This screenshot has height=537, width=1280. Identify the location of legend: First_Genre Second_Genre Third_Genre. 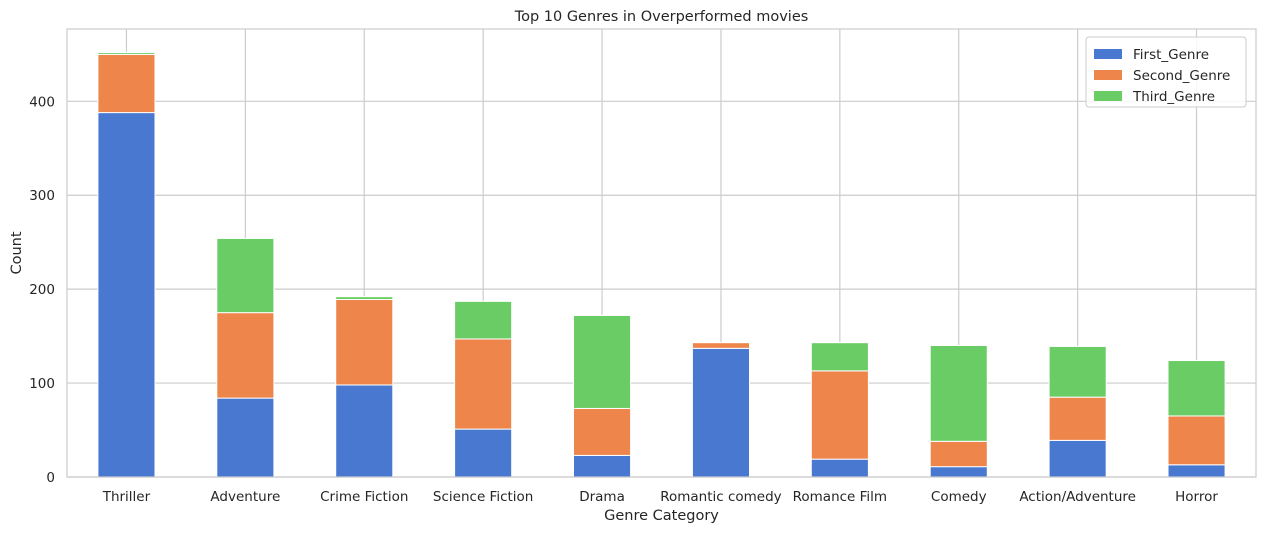
(1166, 72).